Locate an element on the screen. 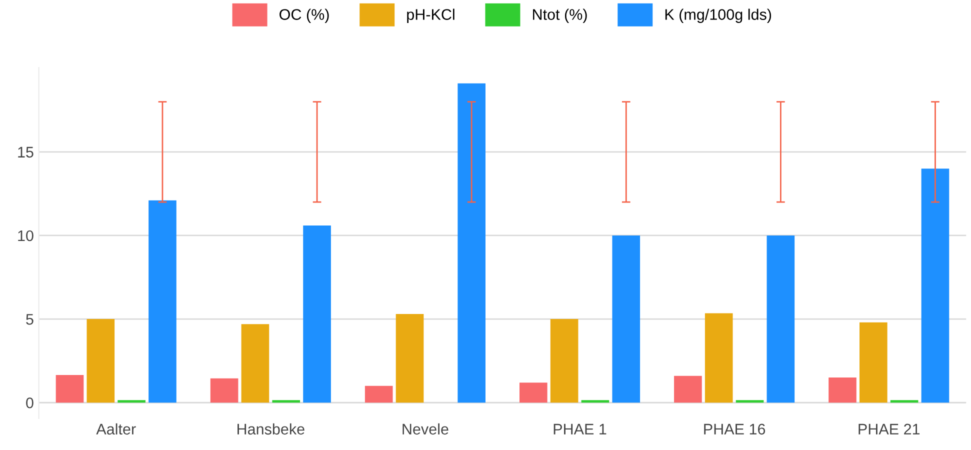 The width and height of the screenshot is (971, 450). legend-label: pH-KCl is located at coordinates (430, 15).